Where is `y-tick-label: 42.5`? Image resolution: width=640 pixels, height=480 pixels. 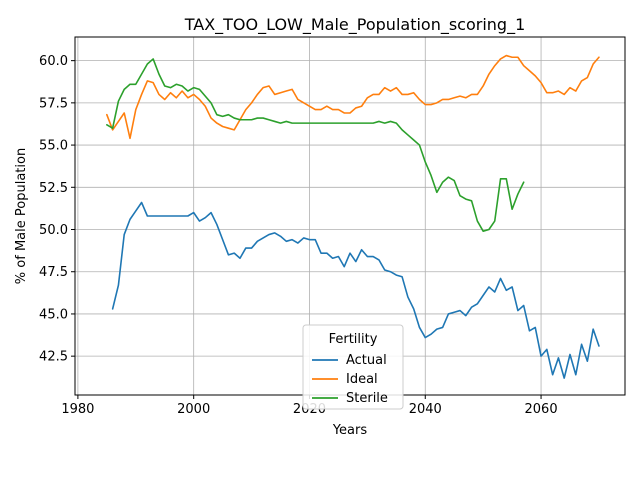 y-tick-label: 42.5 is located at coordinates (53, 357).